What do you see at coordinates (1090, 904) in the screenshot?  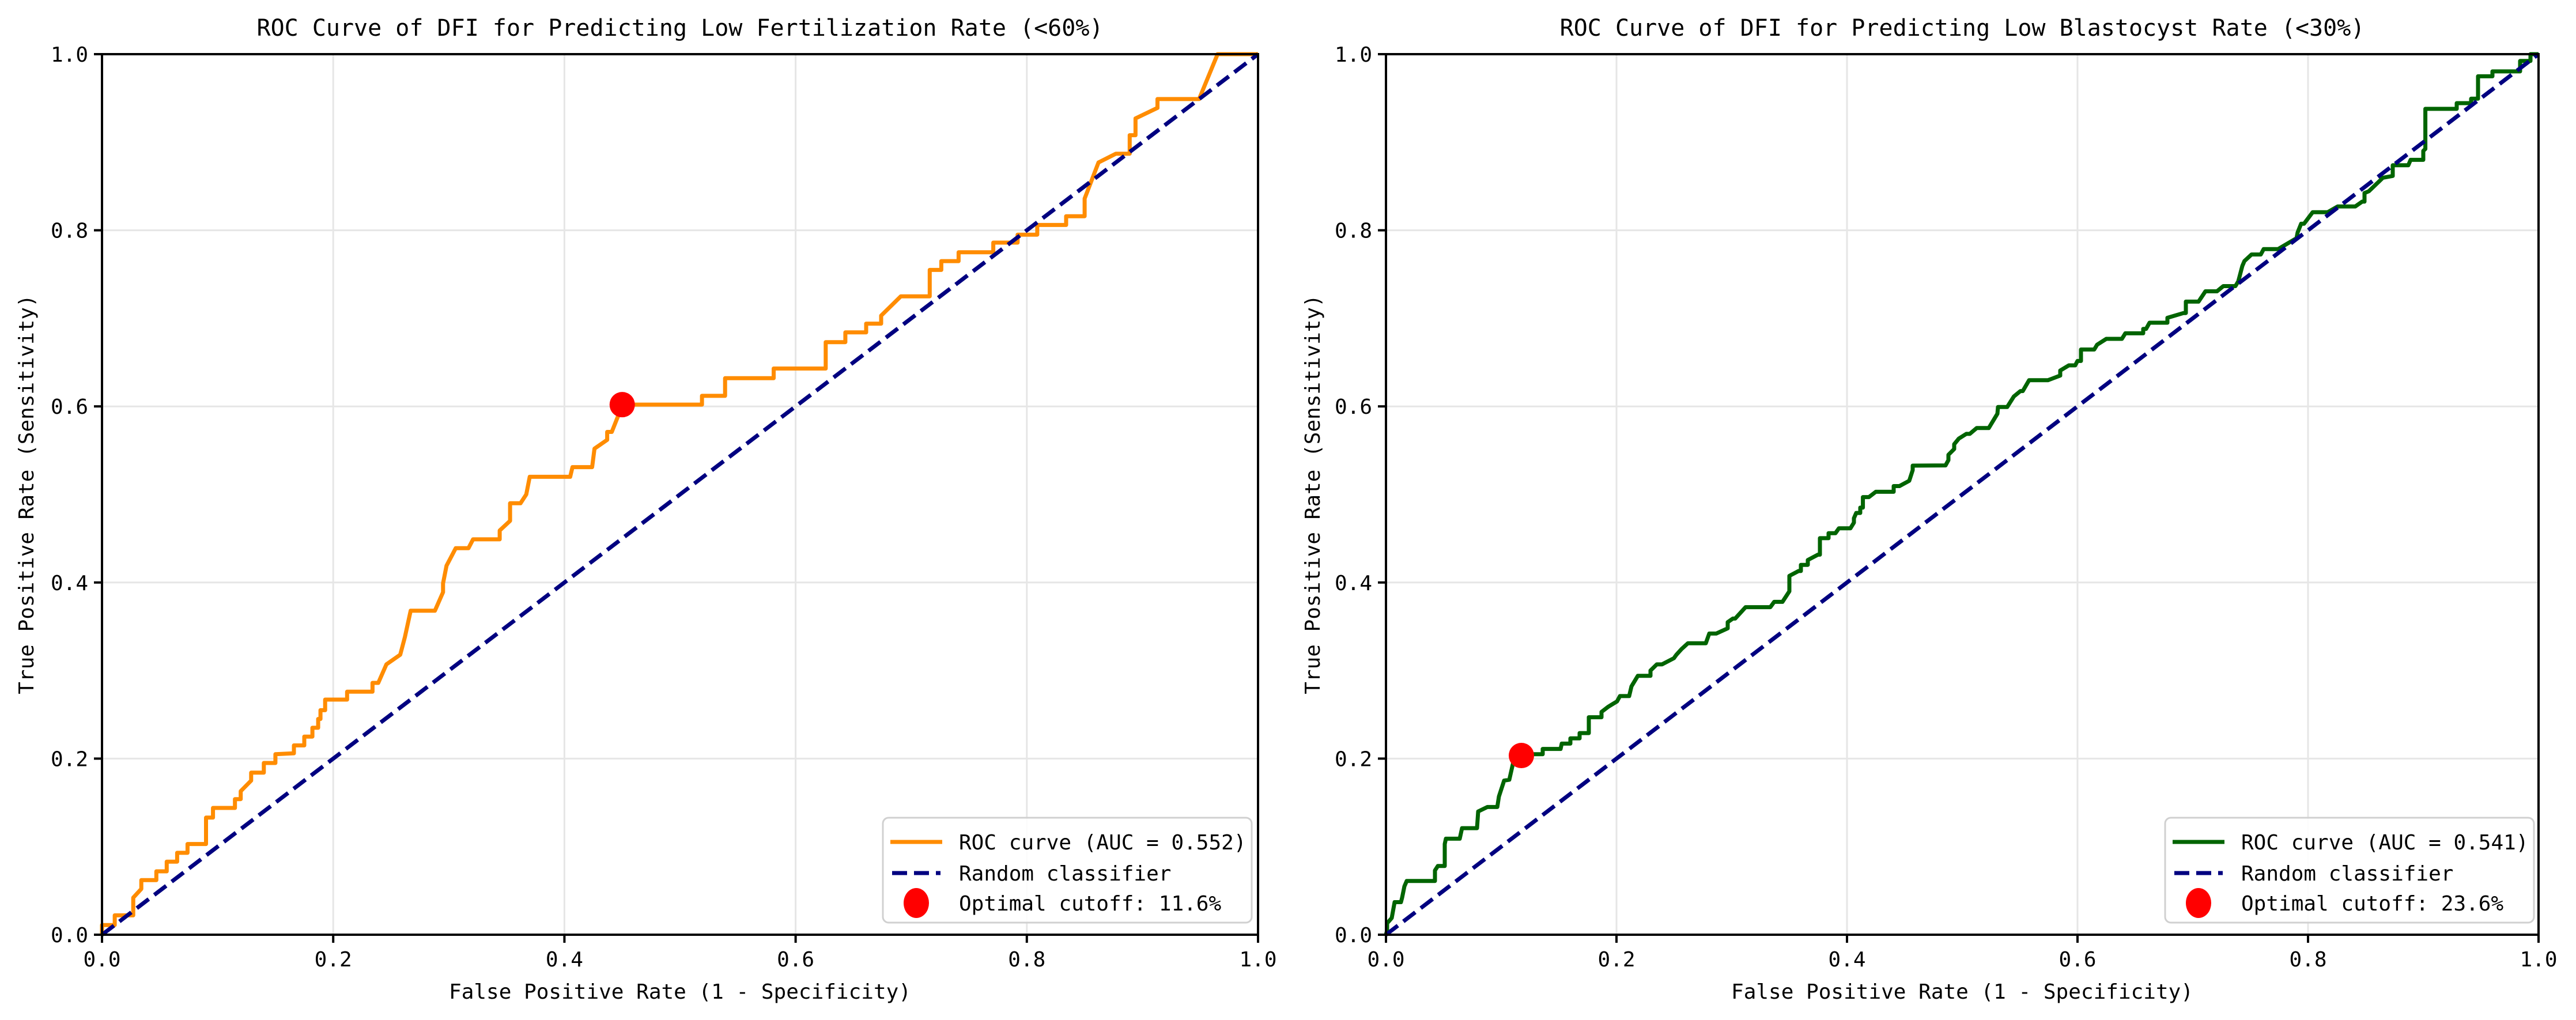 I see `legend-label-optimal: Optimal cutoff: 11.6%` at bounding box center [1090, 904].